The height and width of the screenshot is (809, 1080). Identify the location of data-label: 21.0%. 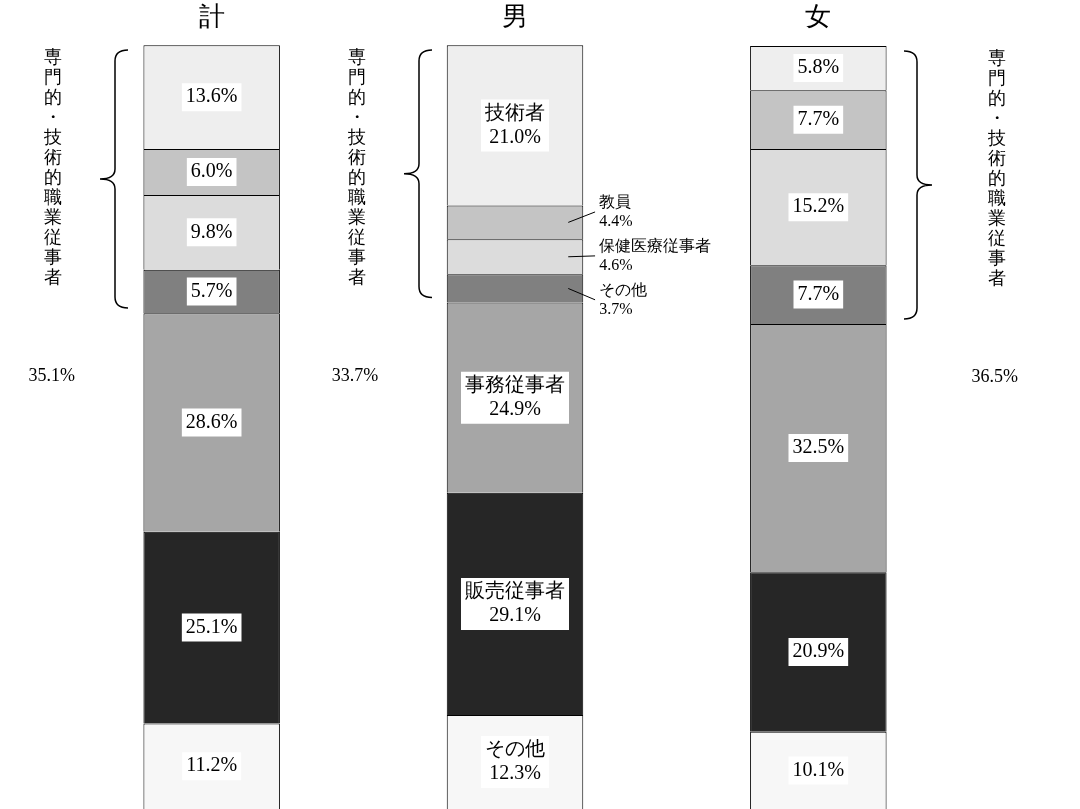
(515, 135).